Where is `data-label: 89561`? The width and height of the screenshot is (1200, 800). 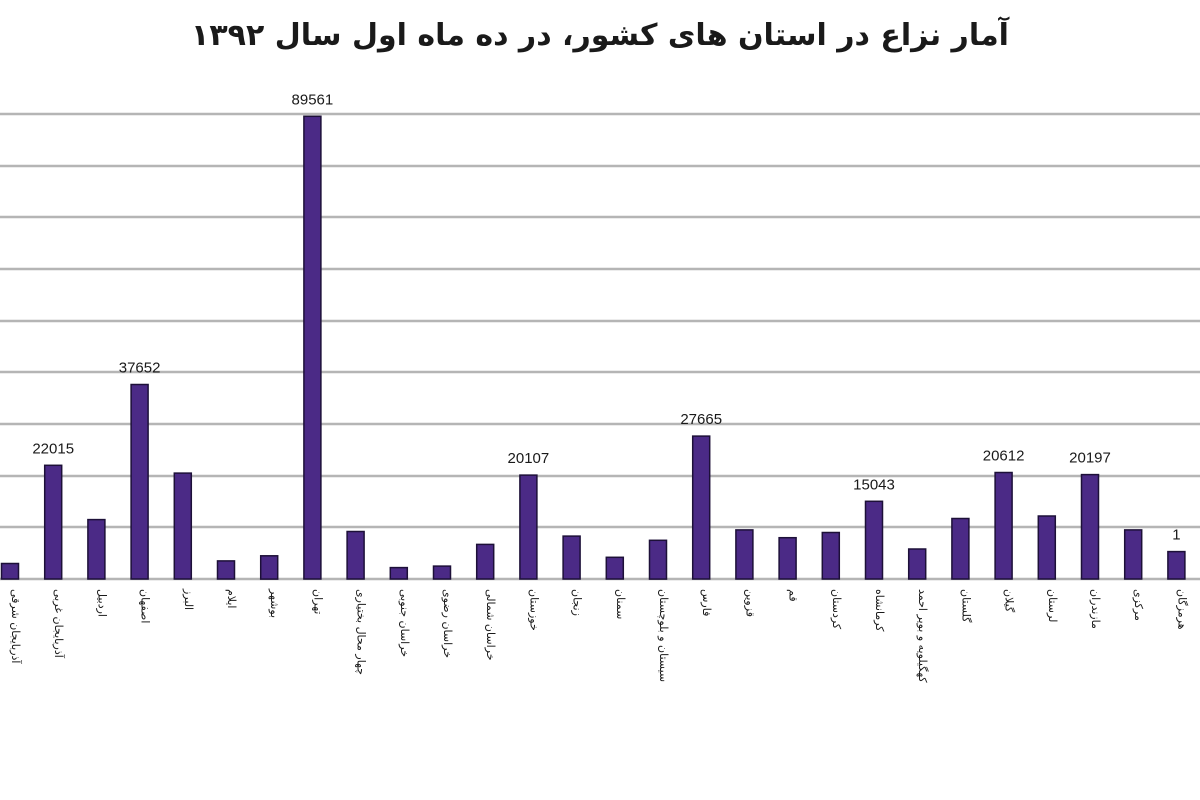
data-label: 89561 is located at coordinates (313, 99).